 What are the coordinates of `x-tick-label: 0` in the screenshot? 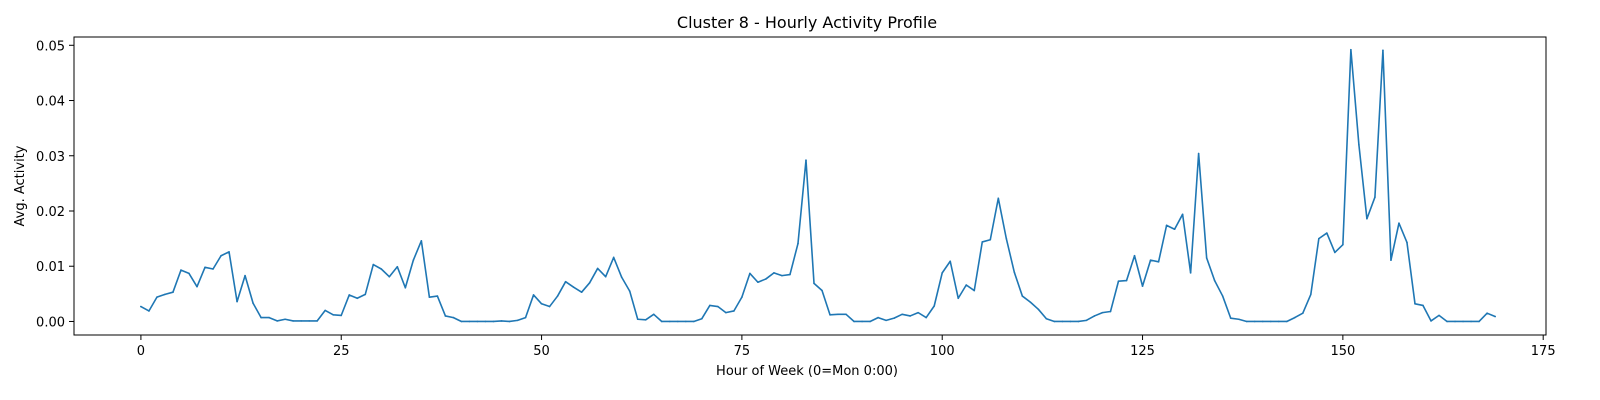 It's located at (141, 351).